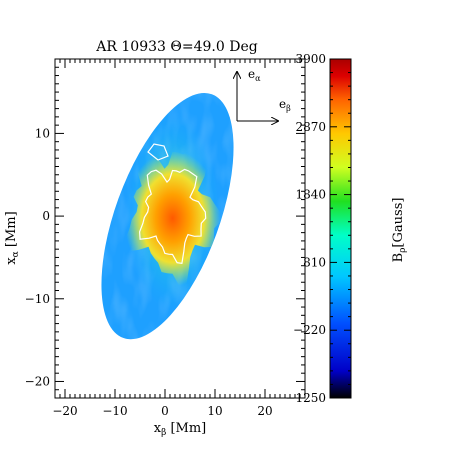 Image resolution: width=453 pixels, height=453 pixels. What do you see at coordinates (64, 411) in the screenshot?
I see `x-tick-label: −20` at bounding box center [64, 411].